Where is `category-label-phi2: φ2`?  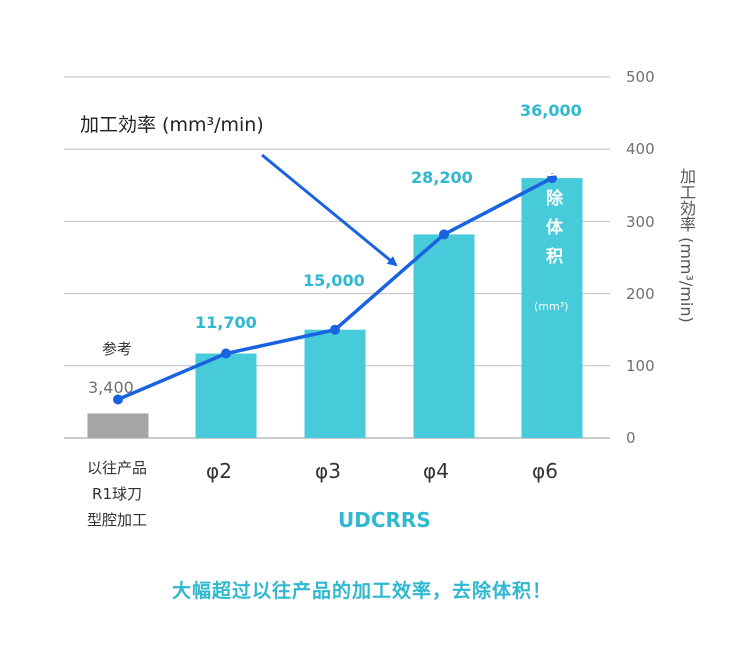
category-label-phi2: φ2 is located at coordinates (219, 471).